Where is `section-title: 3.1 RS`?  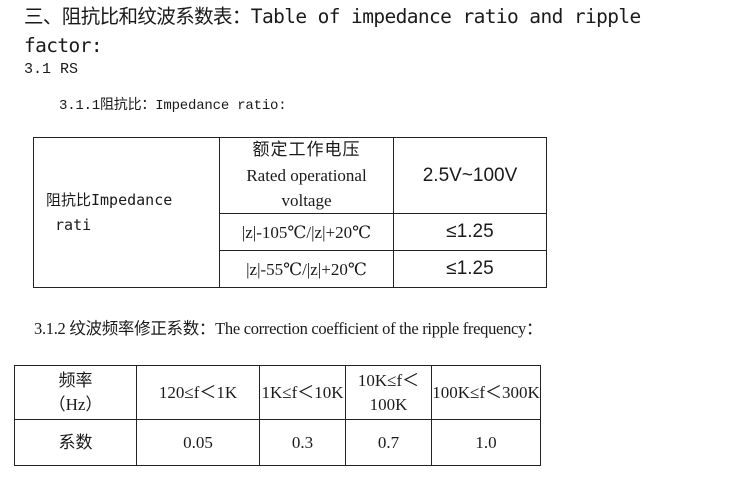 section-title: 3.1 RS is located at coordinates (51, 69).